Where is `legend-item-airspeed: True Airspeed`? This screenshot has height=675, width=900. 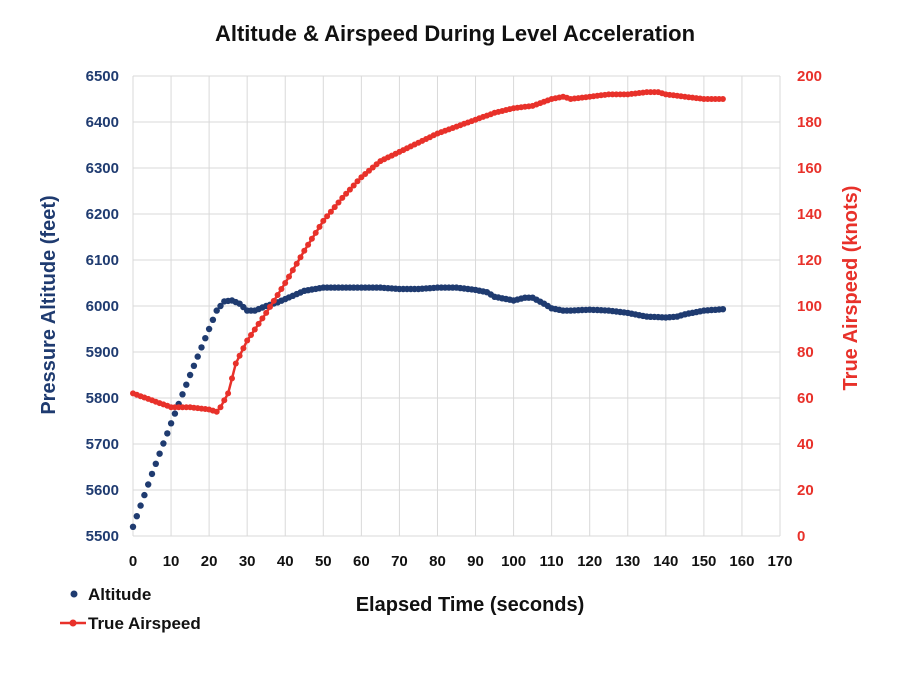 legend-item-airspeed: True Airspeed is located at coordinates (130, 623).